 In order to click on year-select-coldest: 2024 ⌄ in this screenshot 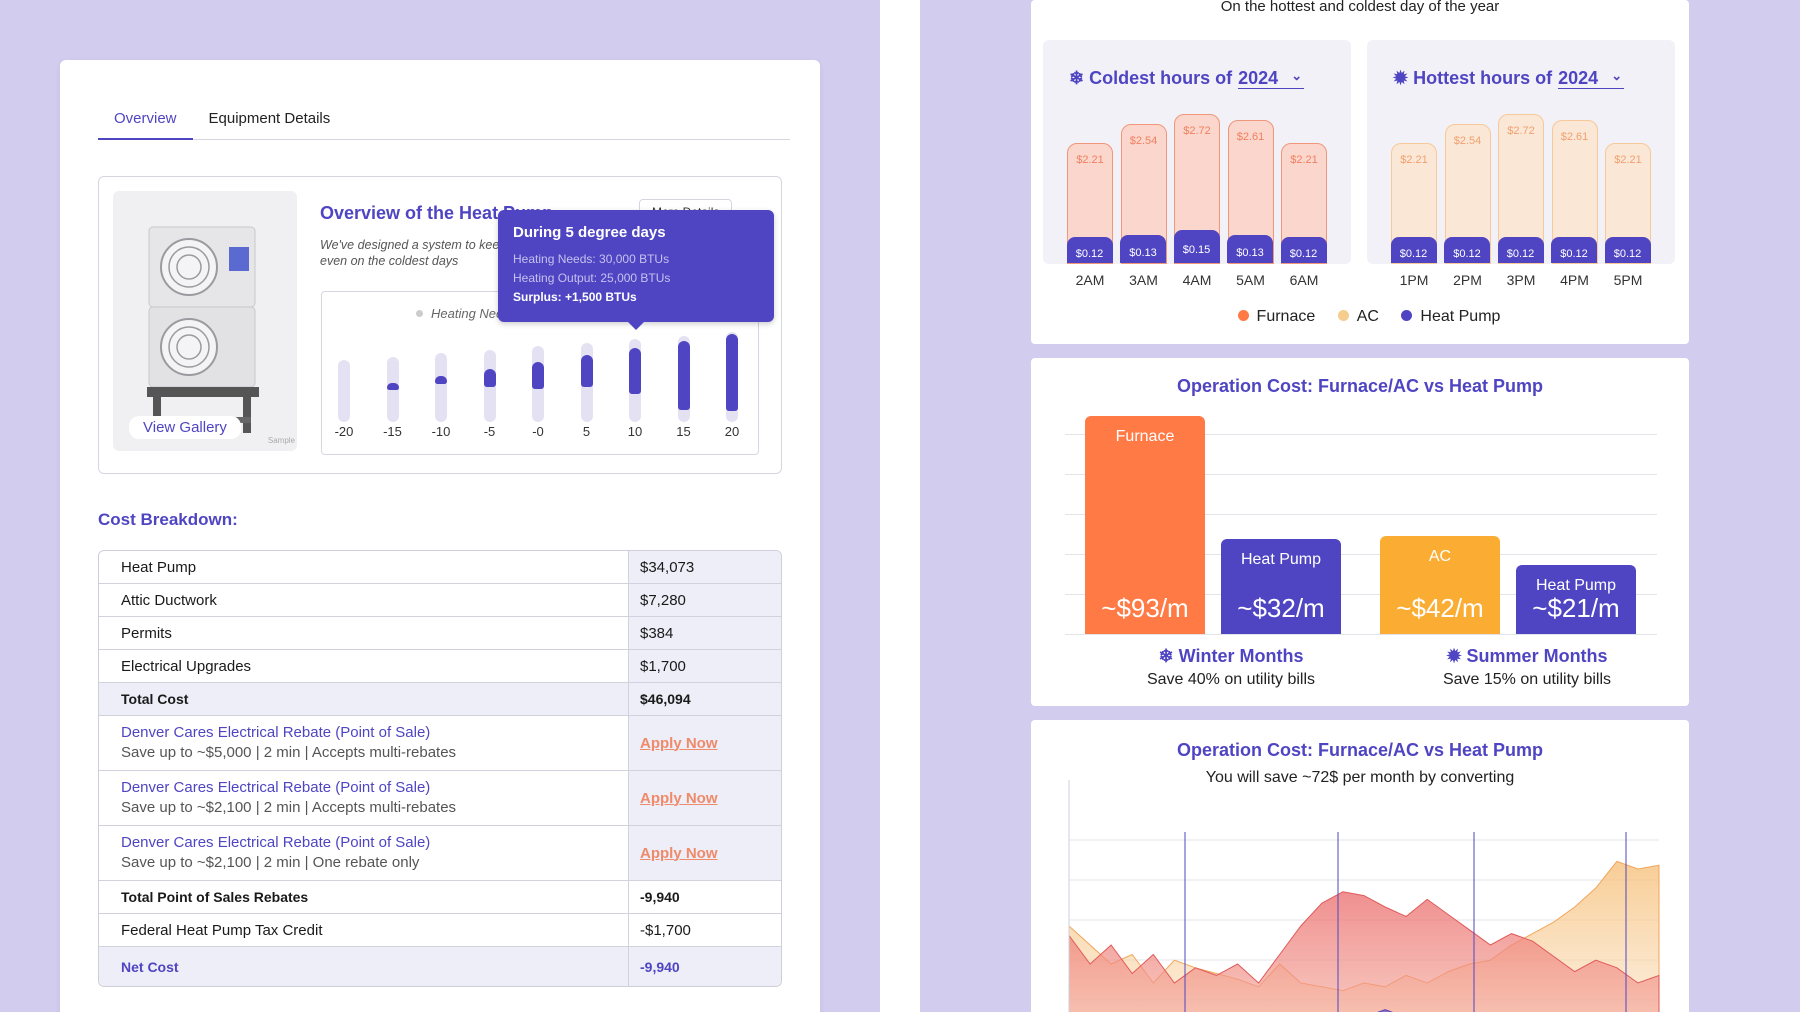, I will do `click(1271, 78)`.